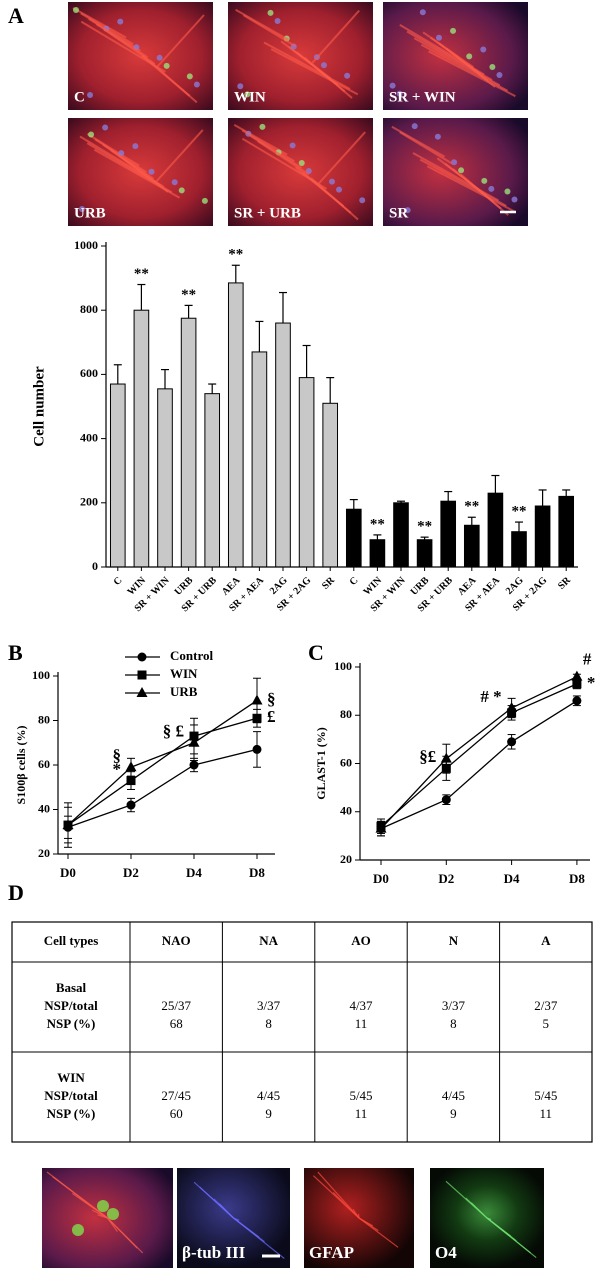  What do you see at coordinates (90, 213) in the screenshot?
I see `micrograph-label: URB` at bounding box center [90, 213].